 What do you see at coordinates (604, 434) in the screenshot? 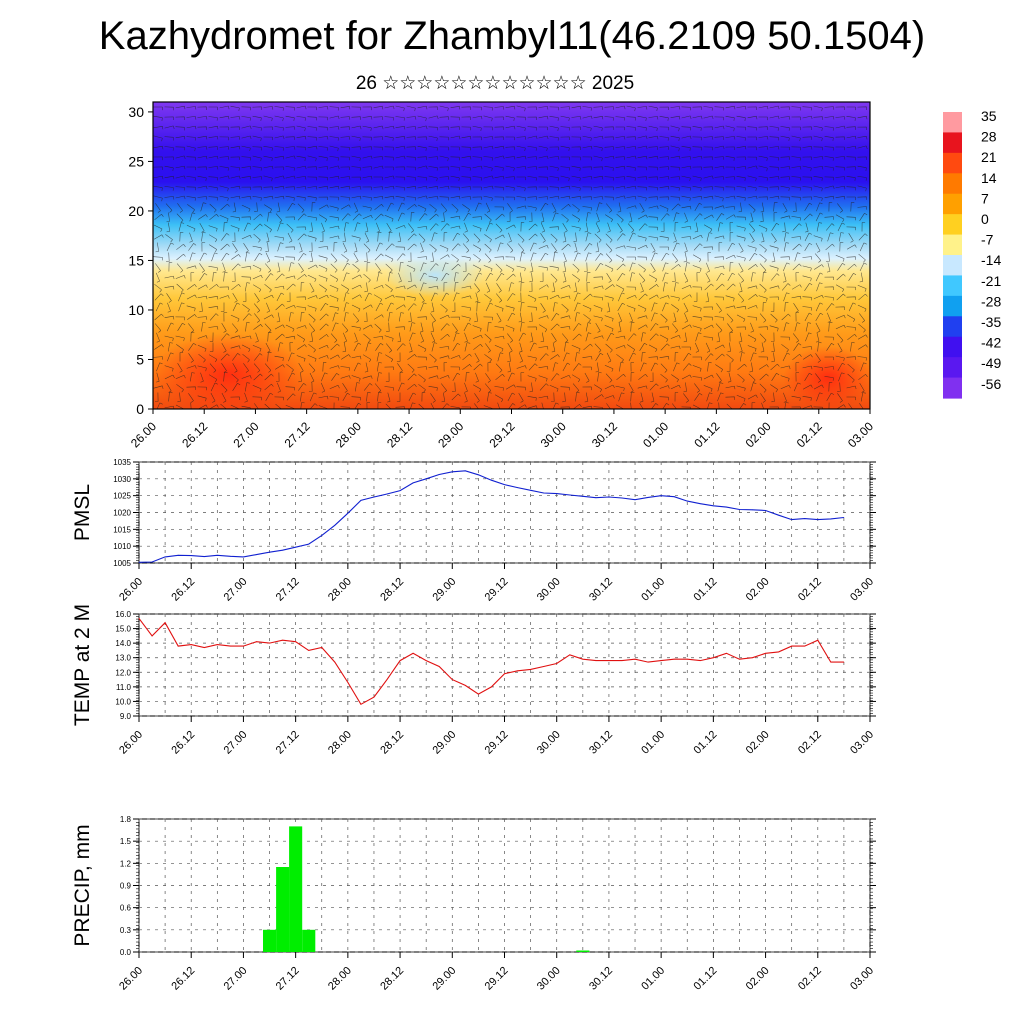
I see `heatmap-x-tick-label: 30.12` at bounding box center [604, 434].